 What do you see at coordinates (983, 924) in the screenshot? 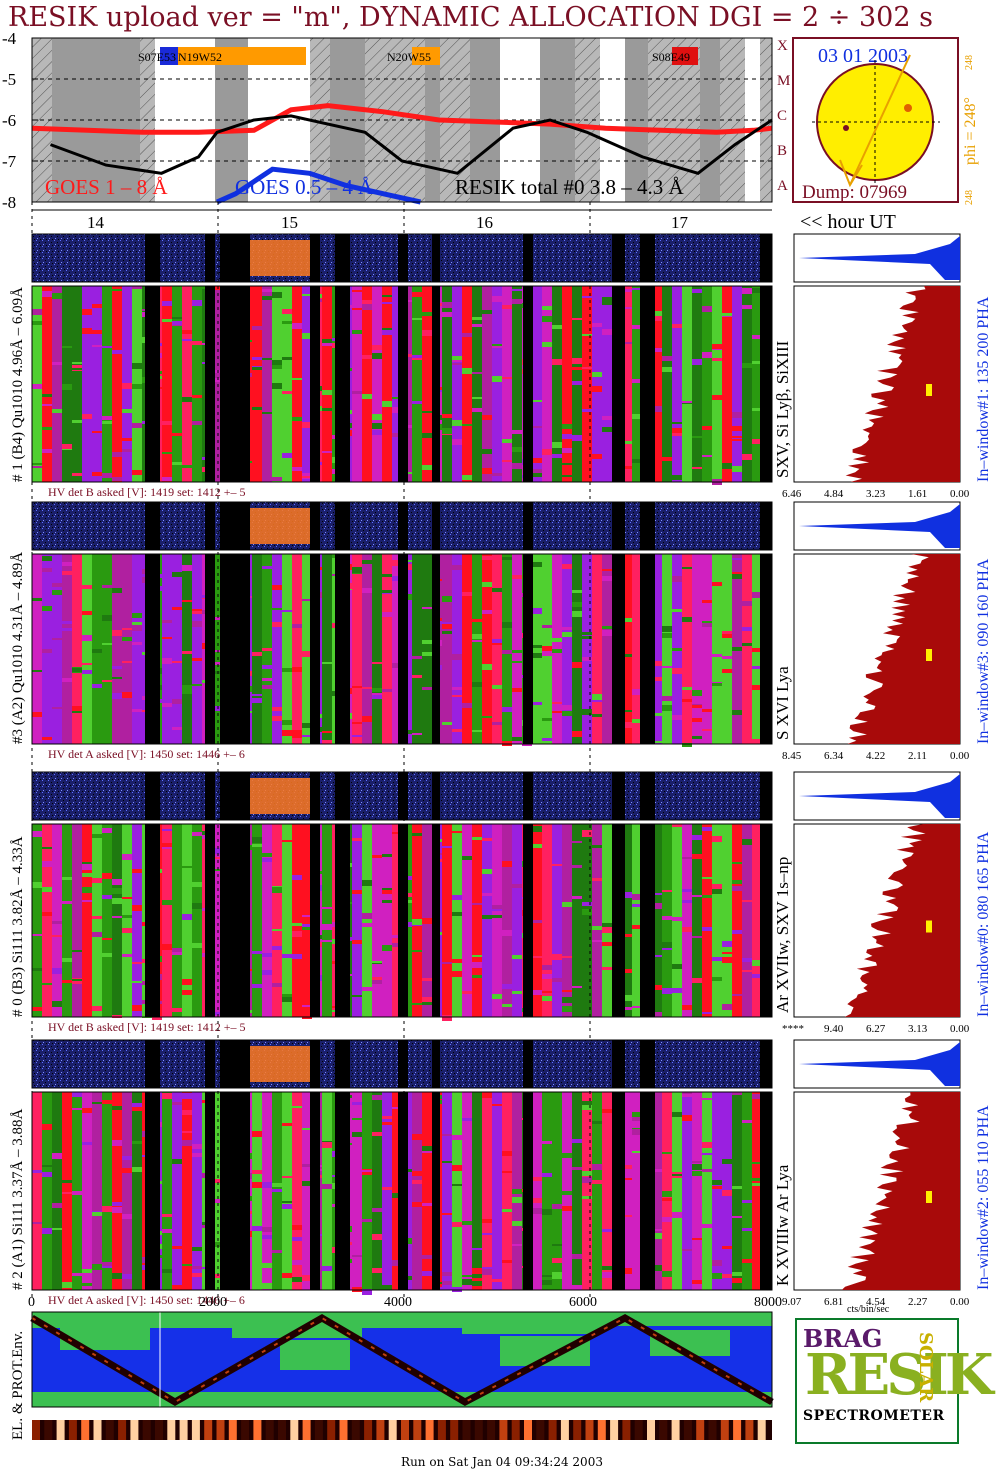
I see `window-label: In–window#0: 080 165 PHA` at bounding box center [983, 924].